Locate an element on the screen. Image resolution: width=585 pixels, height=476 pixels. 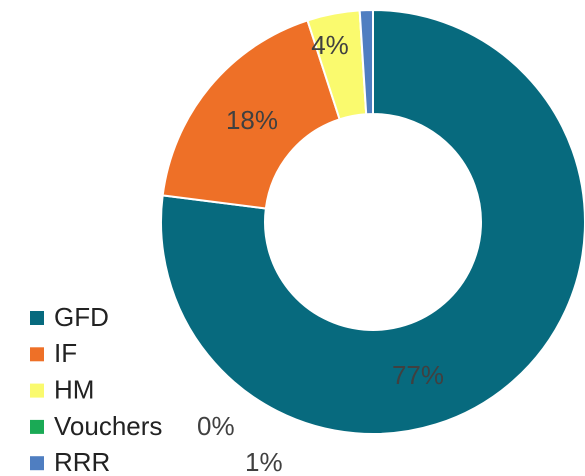
legend-label: GFD is located at coordinates (81, 317).